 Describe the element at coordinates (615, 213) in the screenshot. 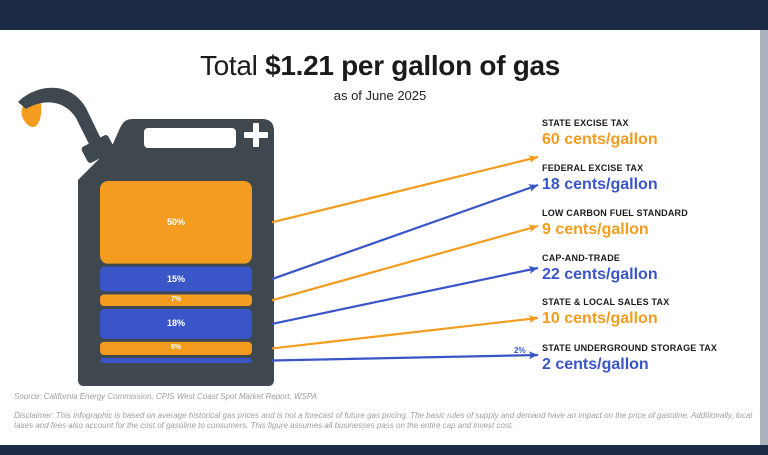

I see `tax-name: LOW CARBON FUEL STANDARD` at that location.